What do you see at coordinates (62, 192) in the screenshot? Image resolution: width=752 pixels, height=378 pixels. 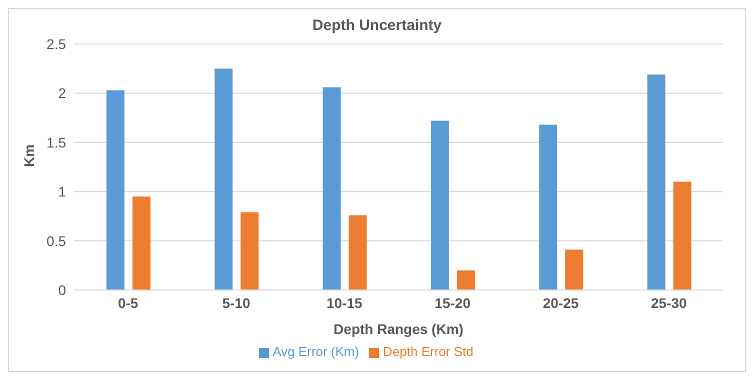 I see `y-tick-label: 1` at bounding box center [62, 192].